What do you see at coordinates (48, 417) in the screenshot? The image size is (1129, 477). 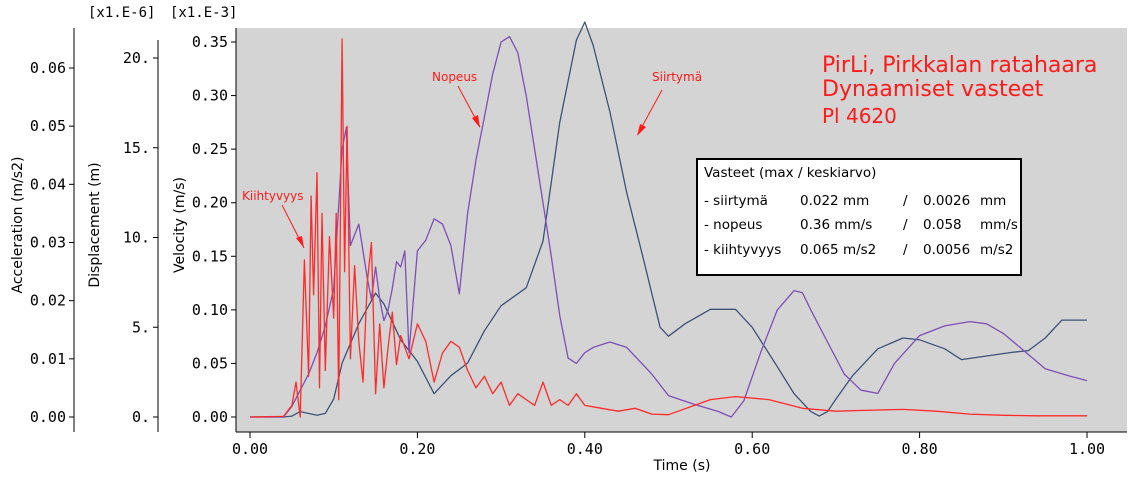 I see `acceleration-tick-label: 0.00` at bounding box center [48, 417].